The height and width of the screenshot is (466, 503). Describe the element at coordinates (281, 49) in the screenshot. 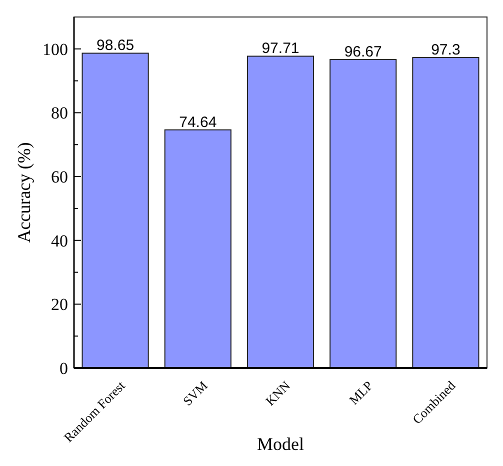

I see `data-label: 97.71` at that location.